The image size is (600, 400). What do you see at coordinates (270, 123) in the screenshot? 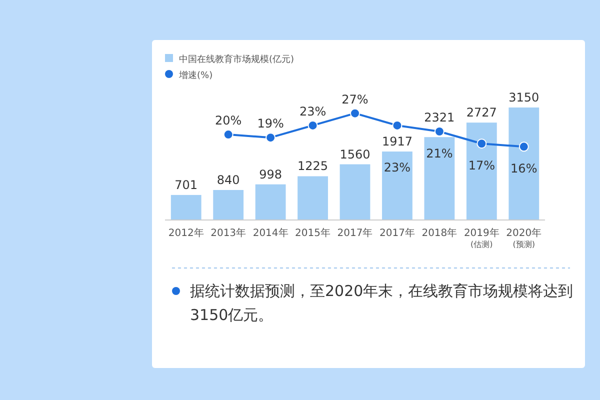
I see `data-label: 19%` at bounding box center [270, 123].